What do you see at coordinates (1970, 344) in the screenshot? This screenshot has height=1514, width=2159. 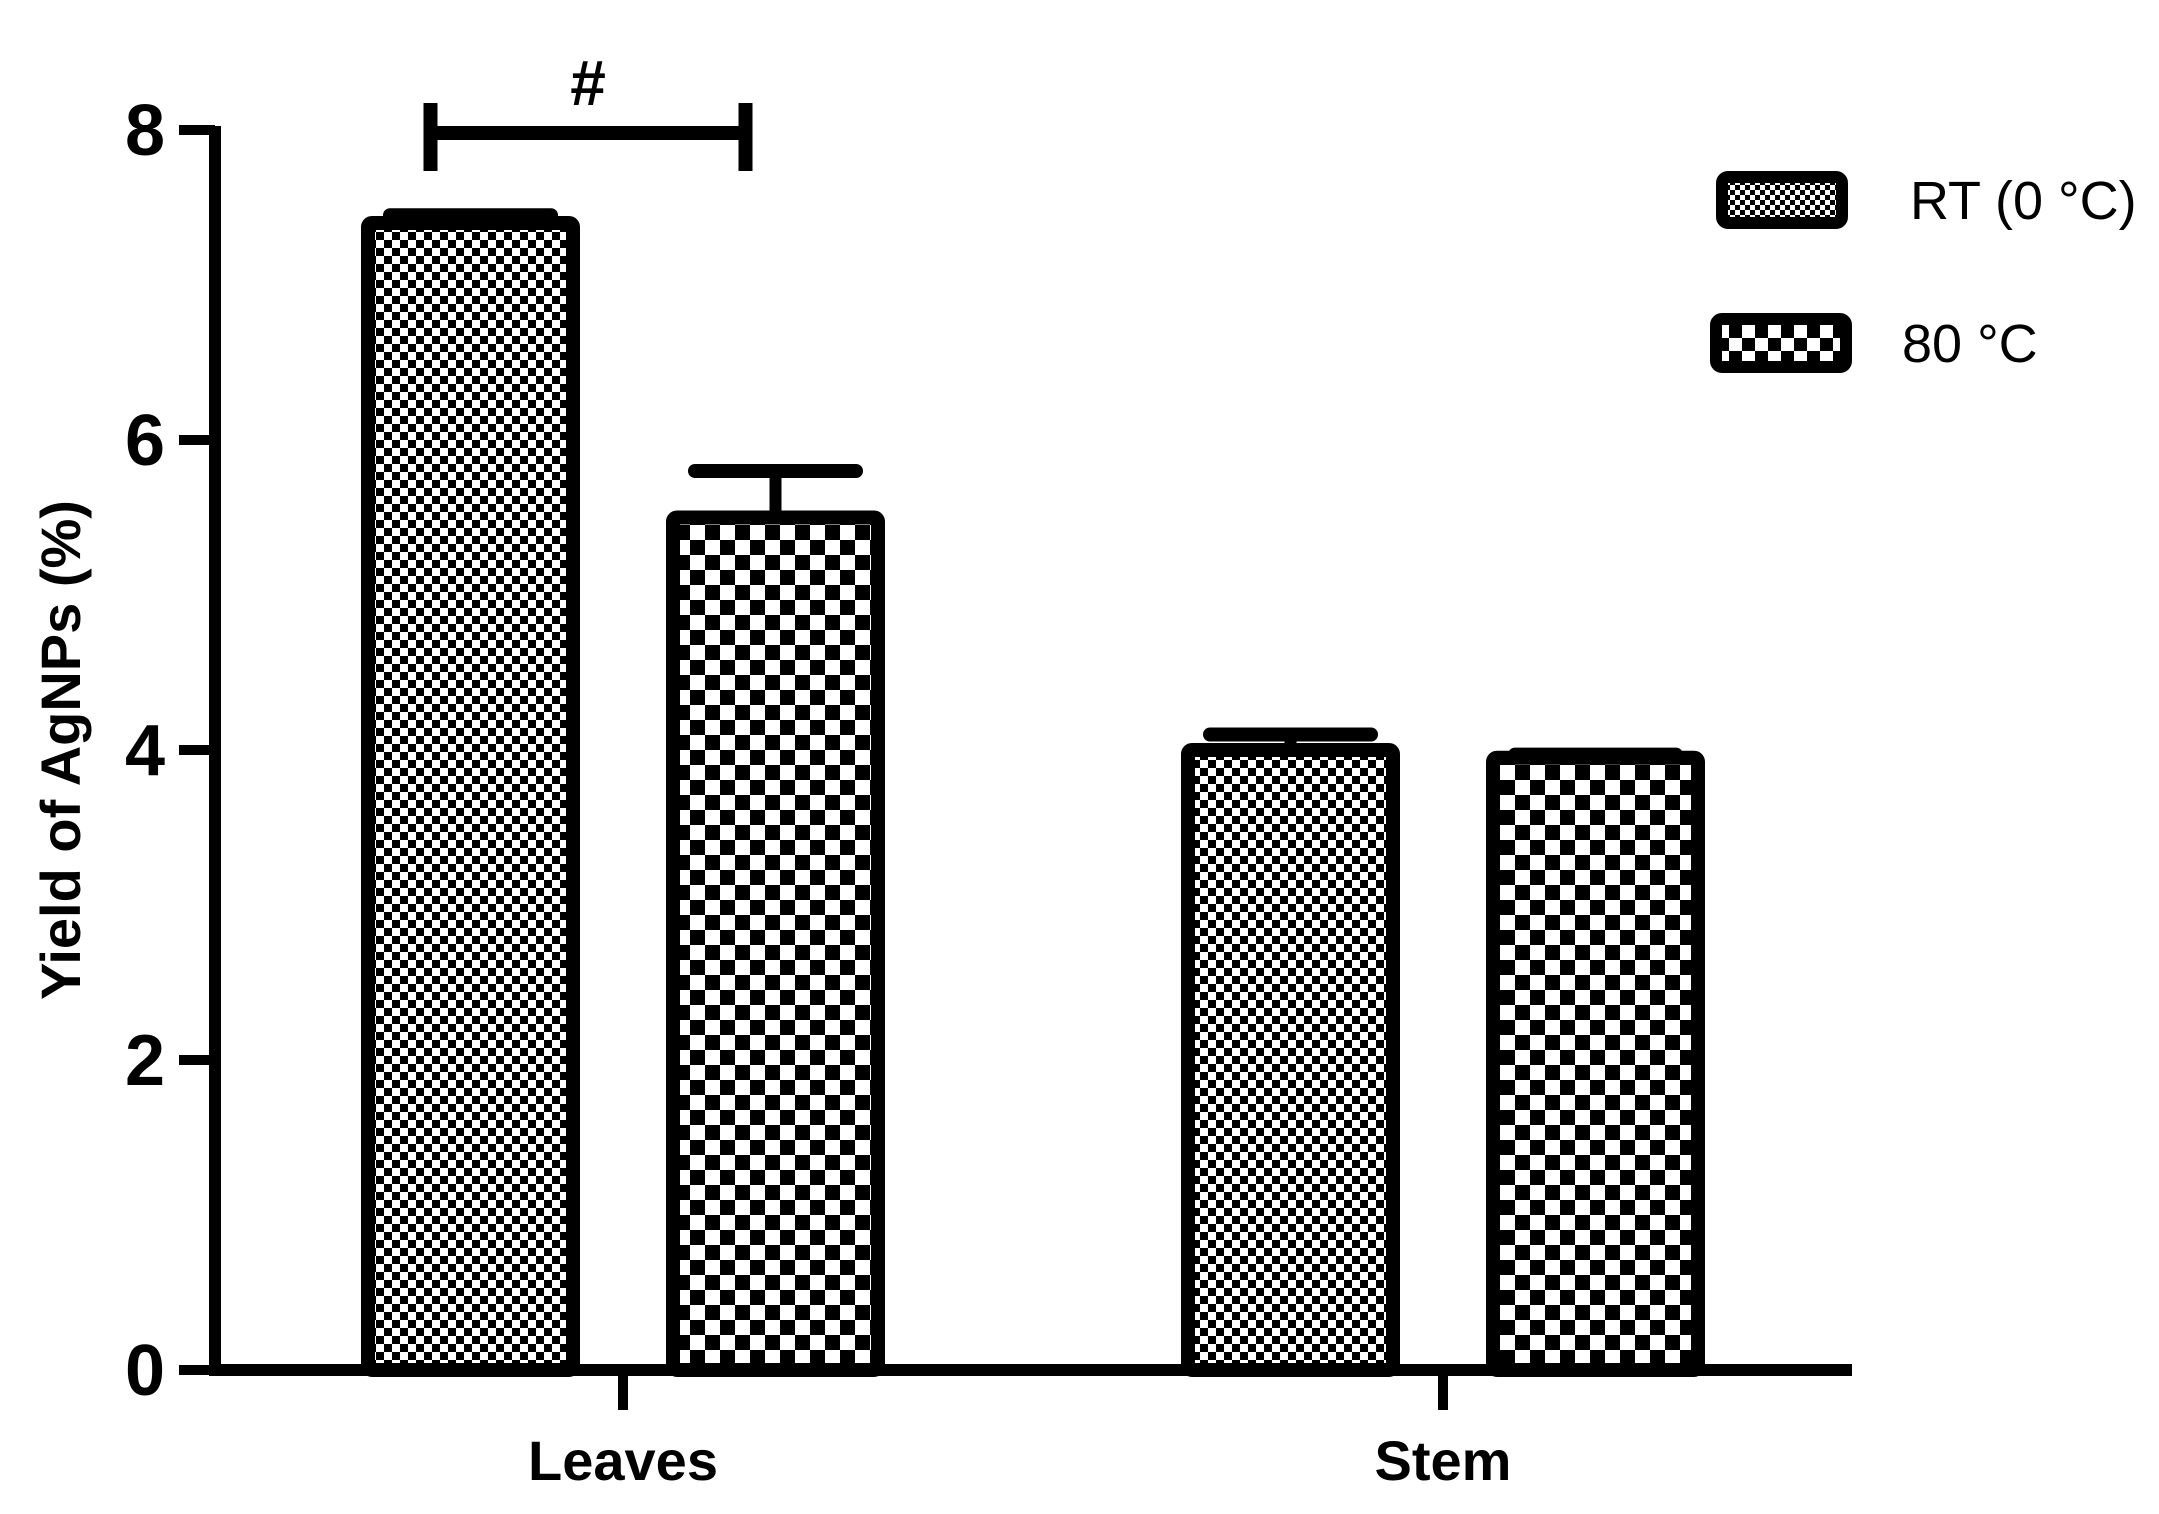 I see `legend-label-1: 80 °C` at bounding box center [1970, 344].